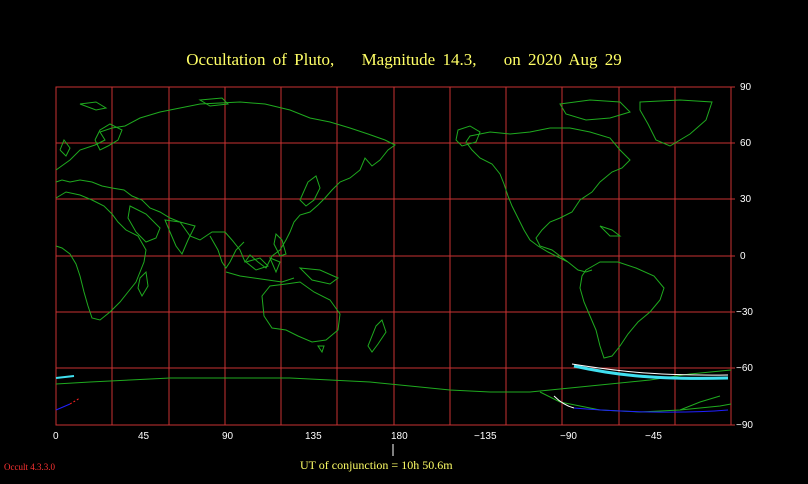  Describe the element at coordinates (746, 87) in the screenshot. I see `lat-tick-90: 90` at that location.